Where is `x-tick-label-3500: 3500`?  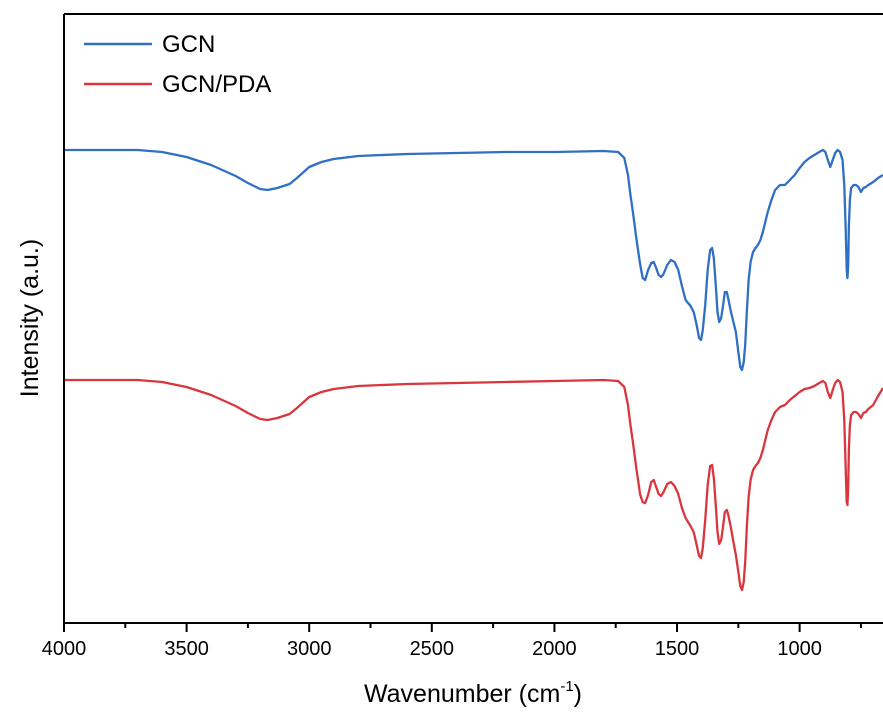
x-tick-label-3500: 3500 is located at coordinates (186, 649).